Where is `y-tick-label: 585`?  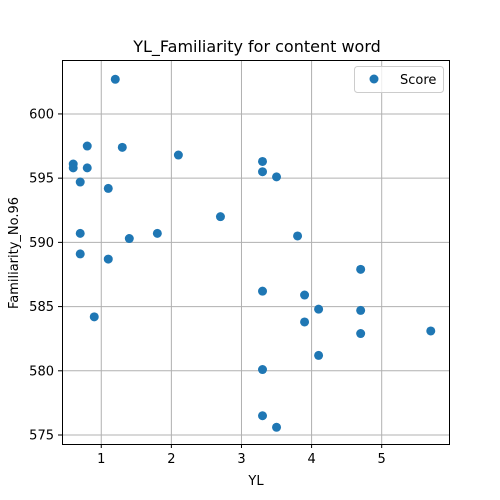
y-tick-label: 585 is located at coordinates (41, 307).